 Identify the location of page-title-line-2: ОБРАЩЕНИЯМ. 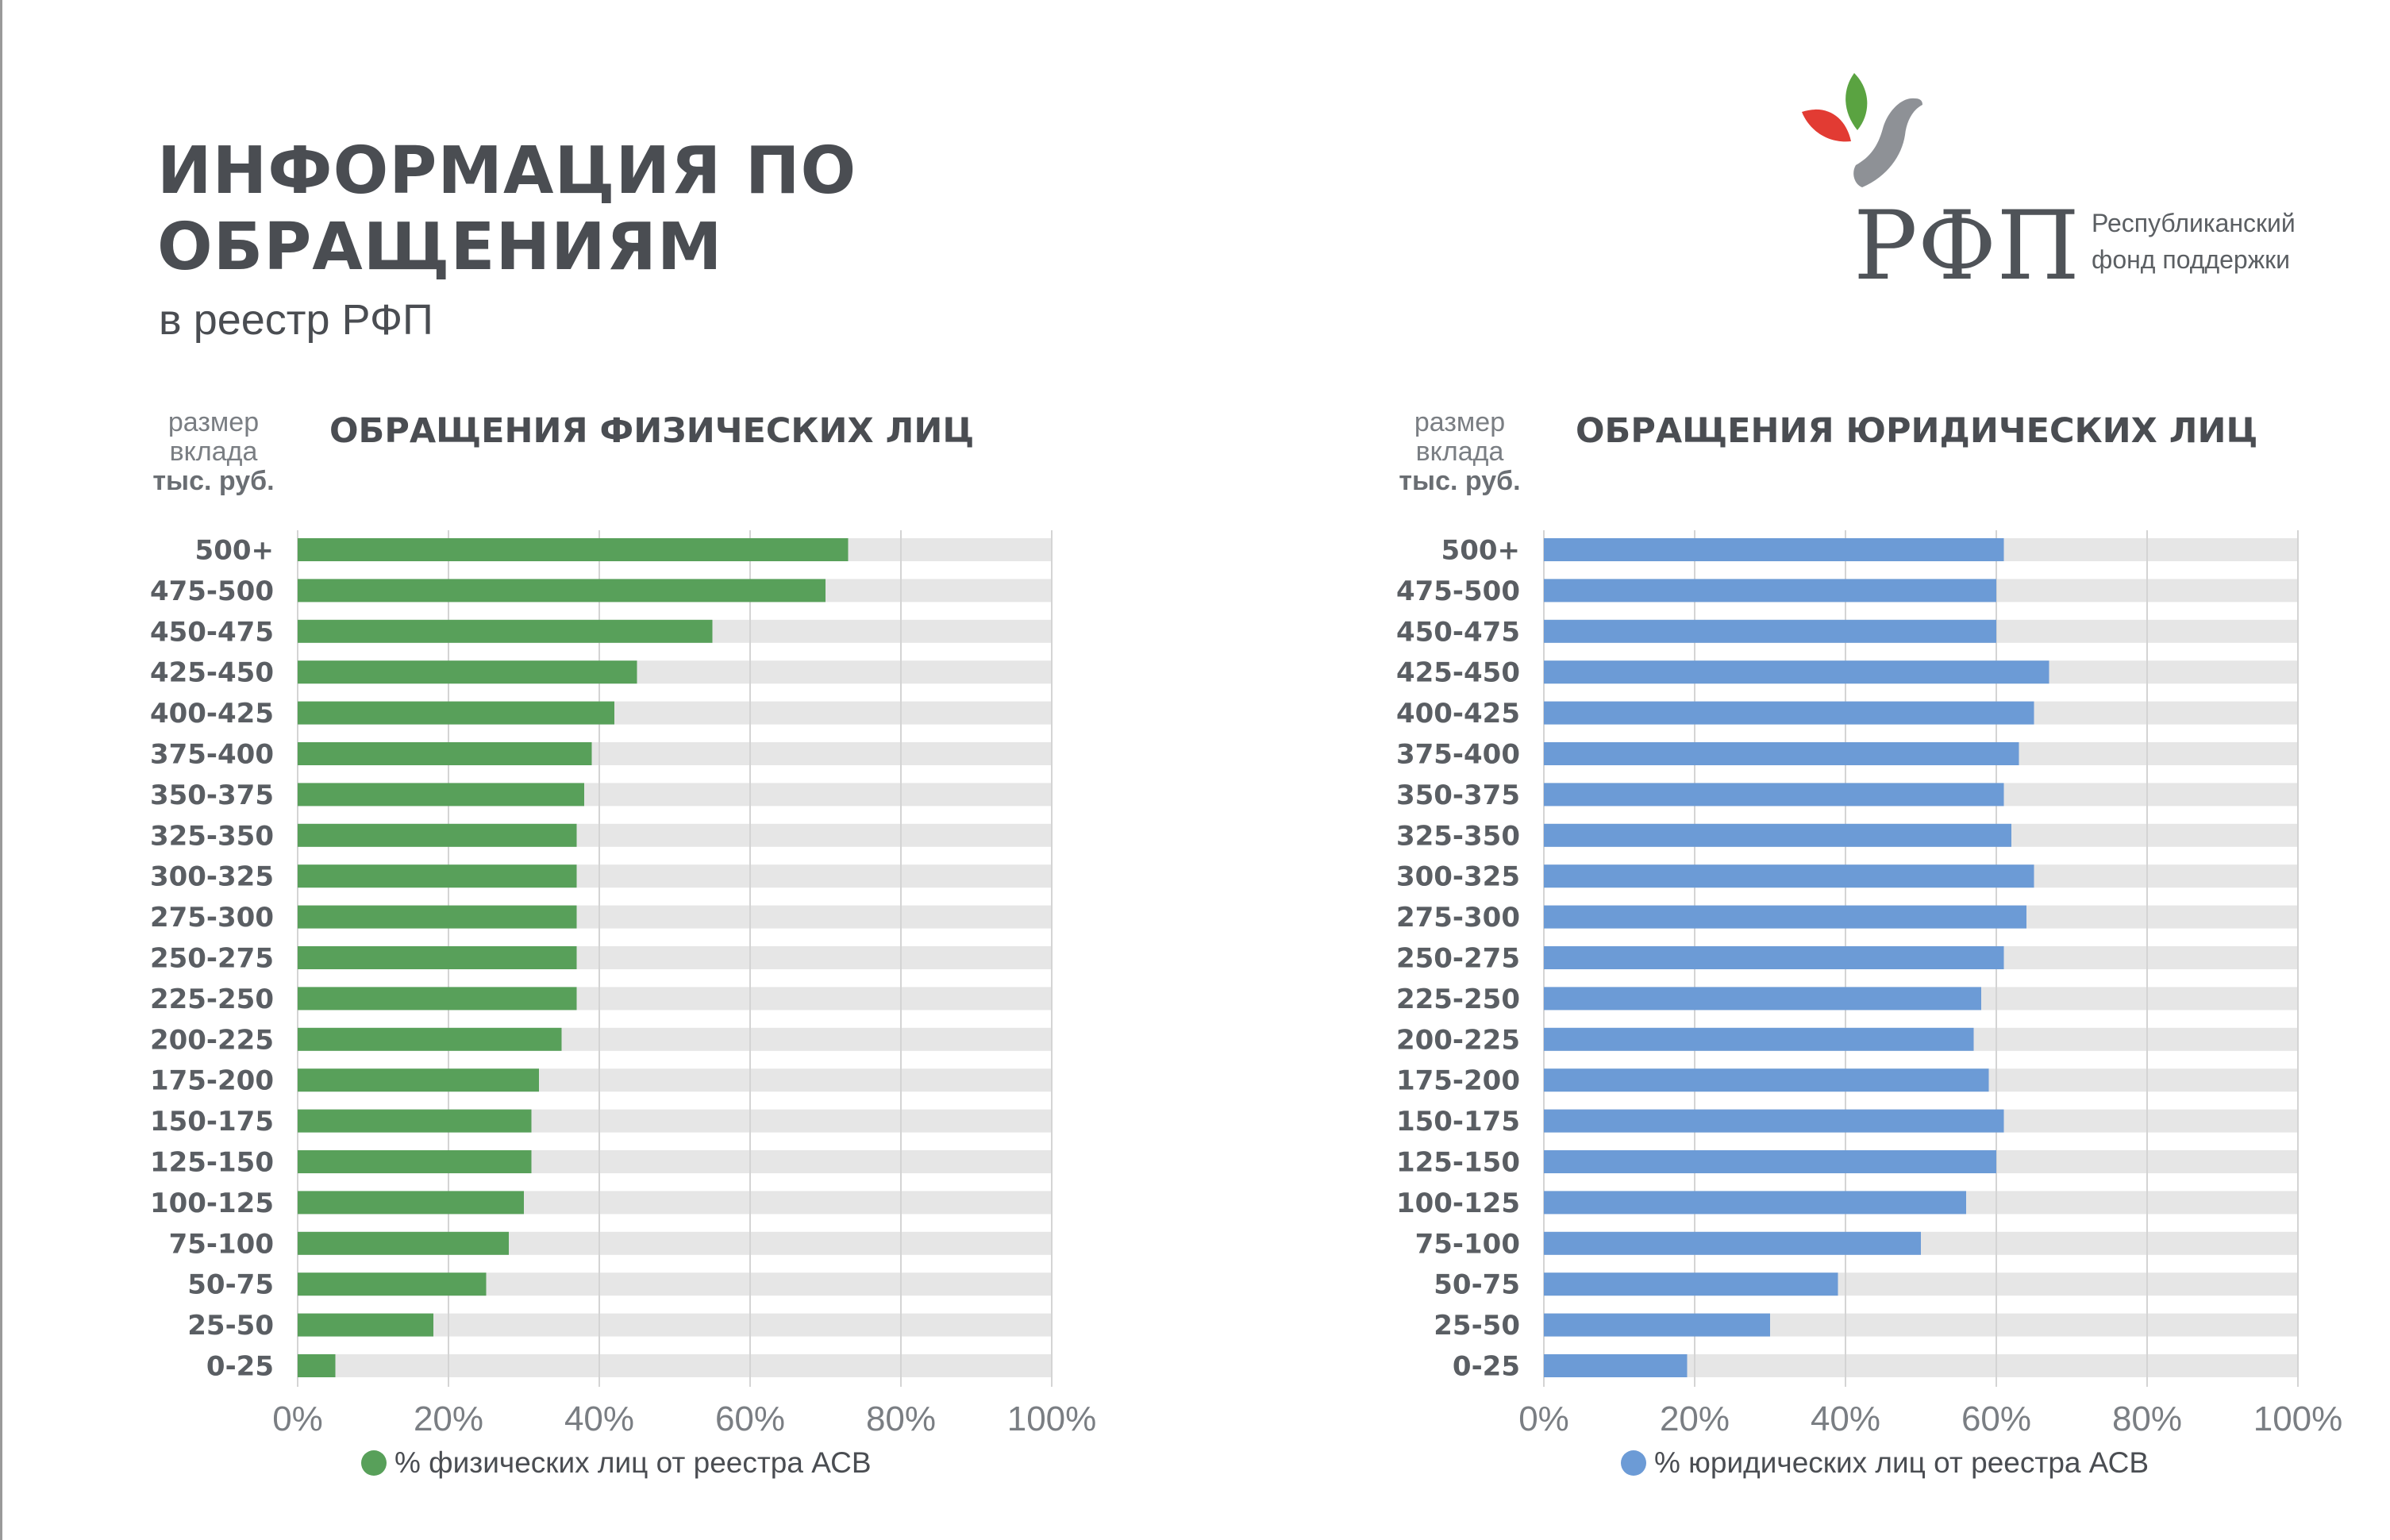
(440, 248).